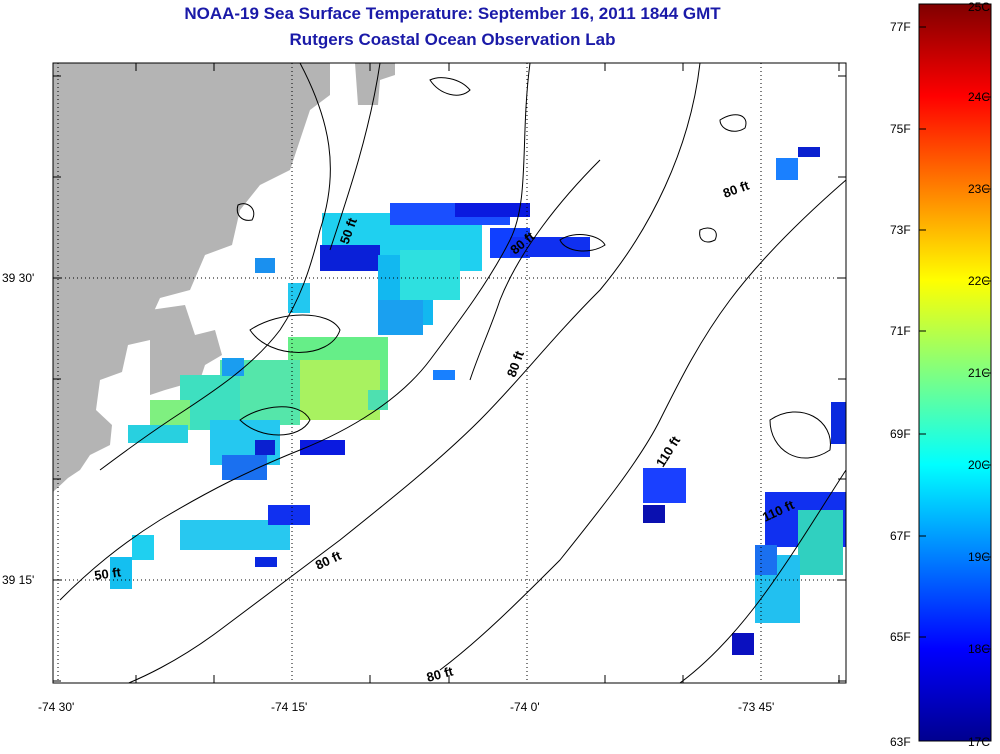  Describe the element at coordinates (440, 674) in the screenshot. I see `depth-label: 80 ft` at that location.